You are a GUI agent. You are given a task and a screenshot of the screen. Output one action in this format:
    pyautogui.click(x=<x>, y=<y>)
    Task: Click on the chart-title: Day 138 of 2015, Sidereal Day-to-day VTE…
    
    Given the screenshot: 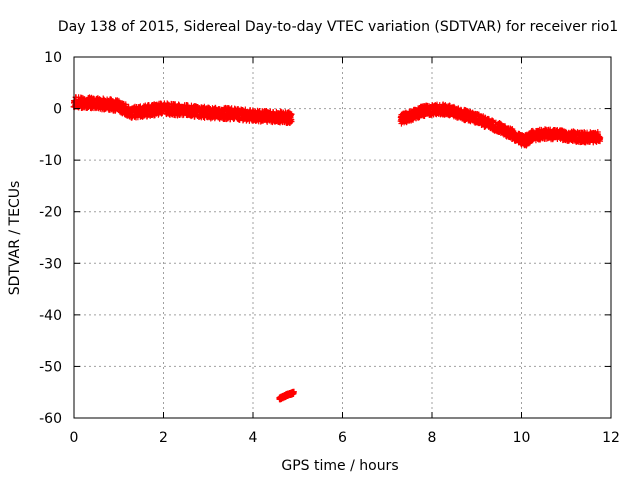 What is the action you would take?
    pyautogui.click(x=338, y=27)
    